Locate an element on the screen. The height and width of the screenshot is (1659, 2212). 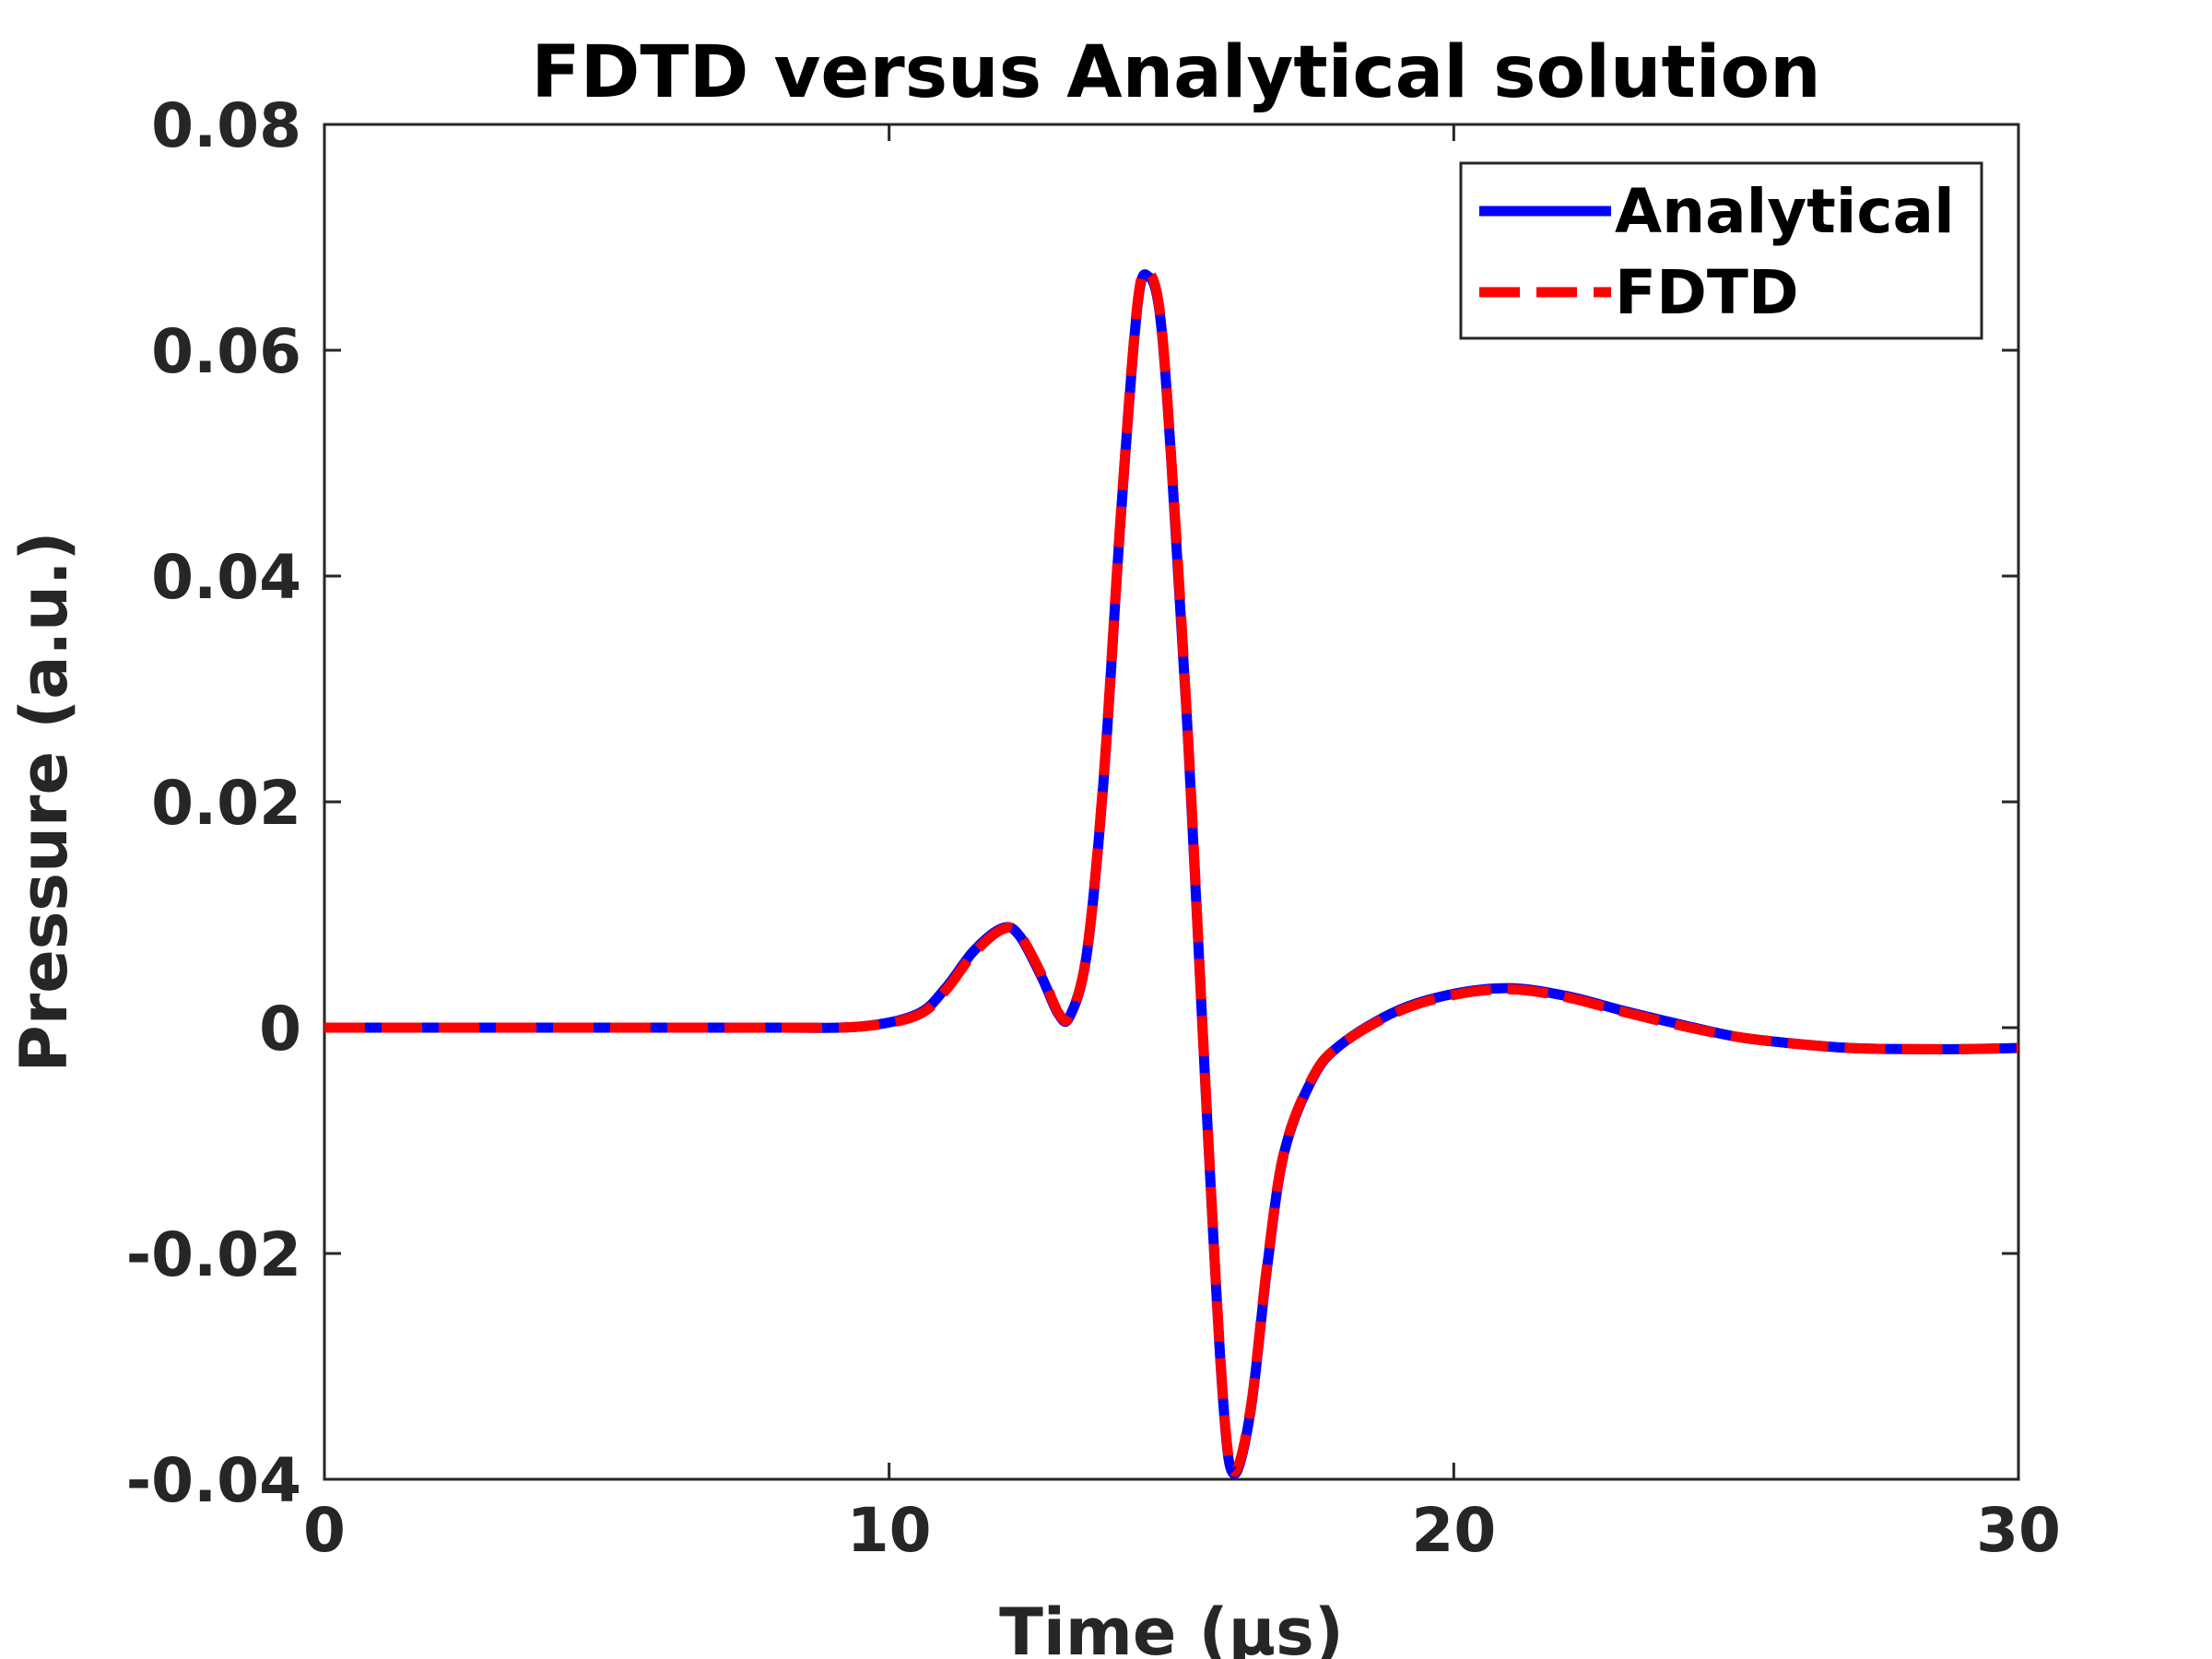
legend: Analytical FDTD is located at coordinates (1721, 250).